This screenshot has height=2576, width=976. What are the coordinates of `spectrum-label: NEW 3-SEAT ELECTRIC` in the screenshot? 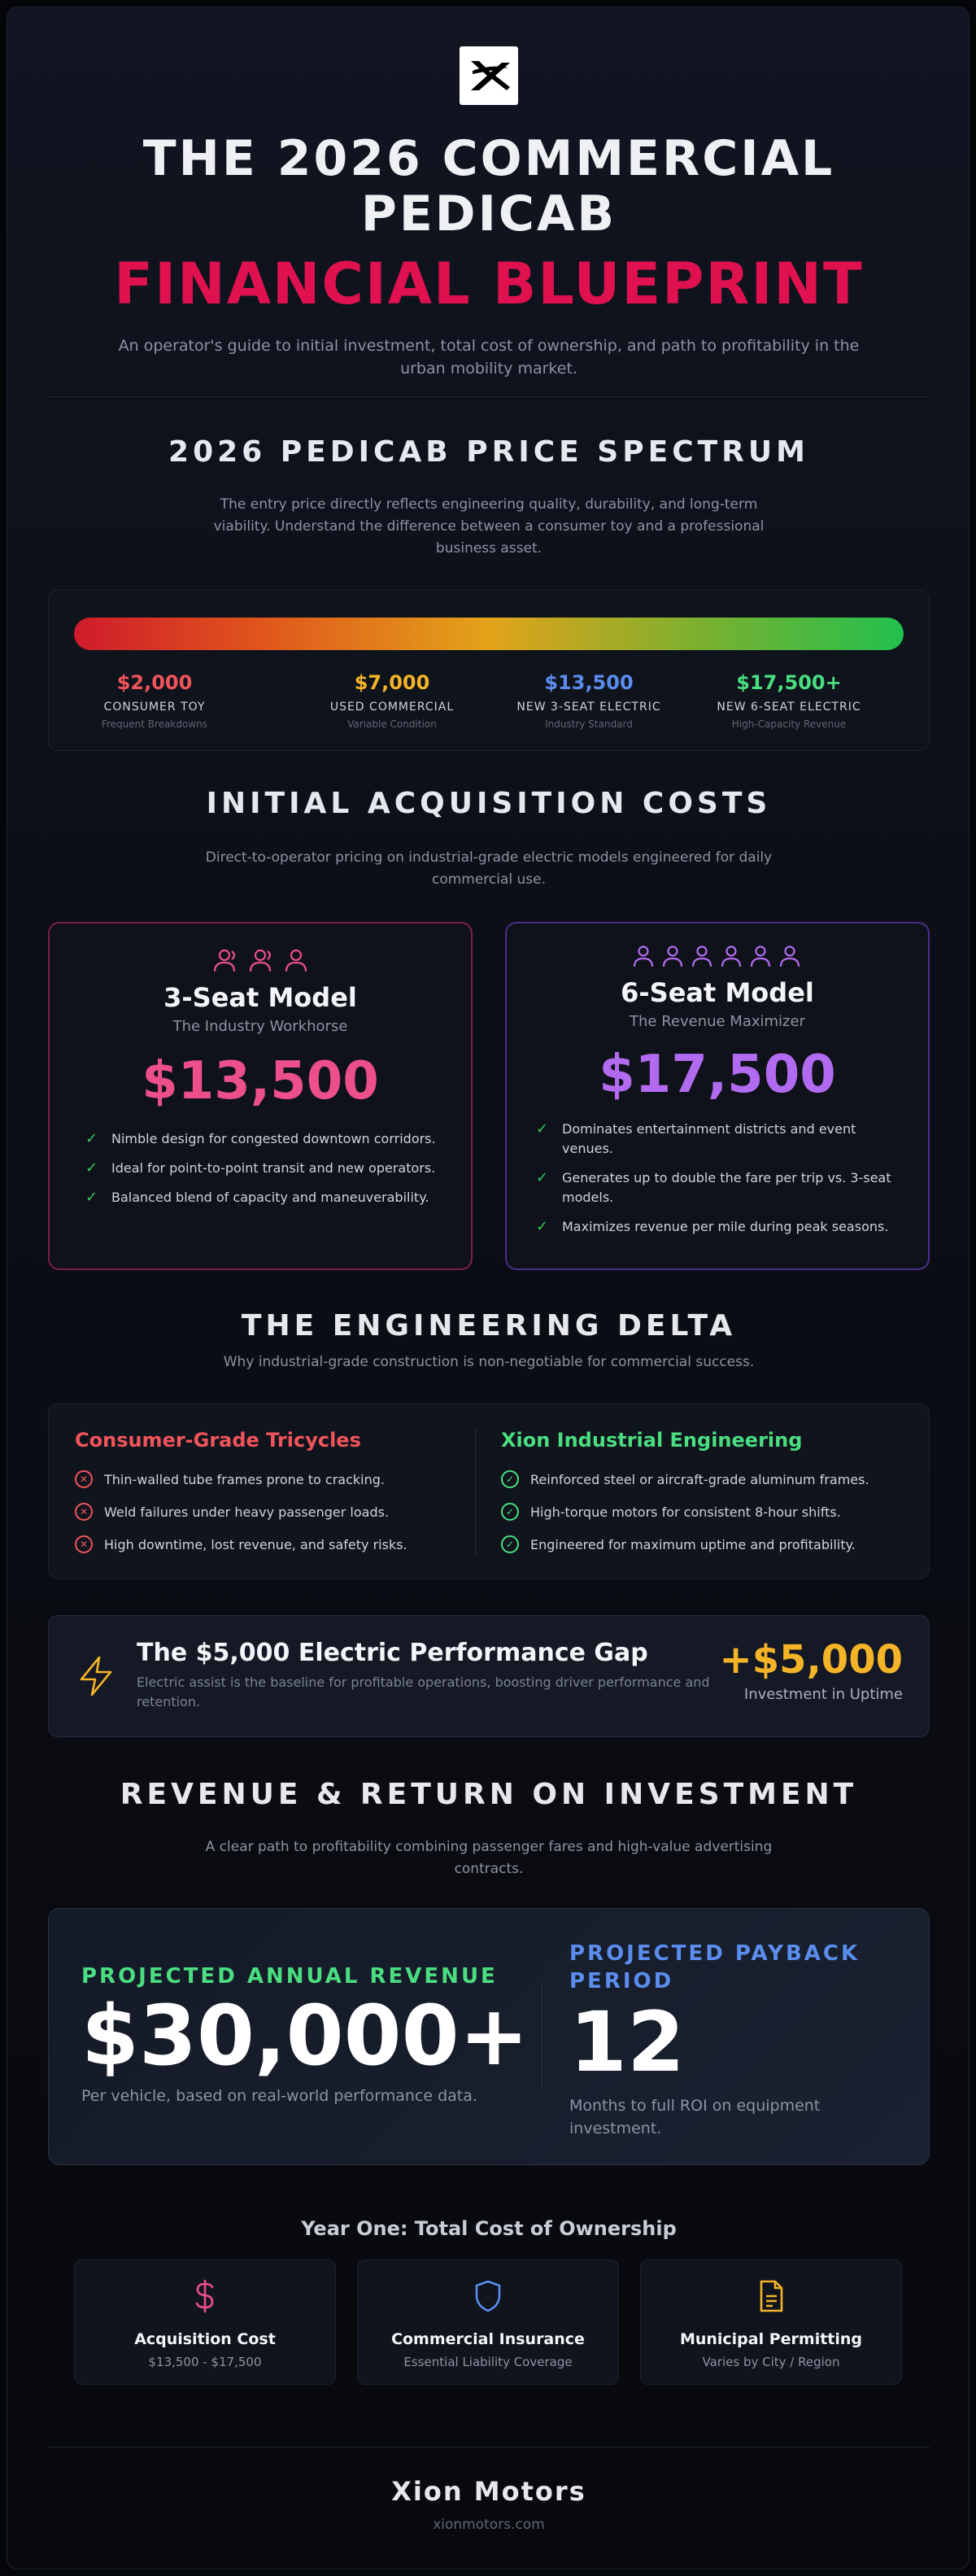 It's located at (588, 707).